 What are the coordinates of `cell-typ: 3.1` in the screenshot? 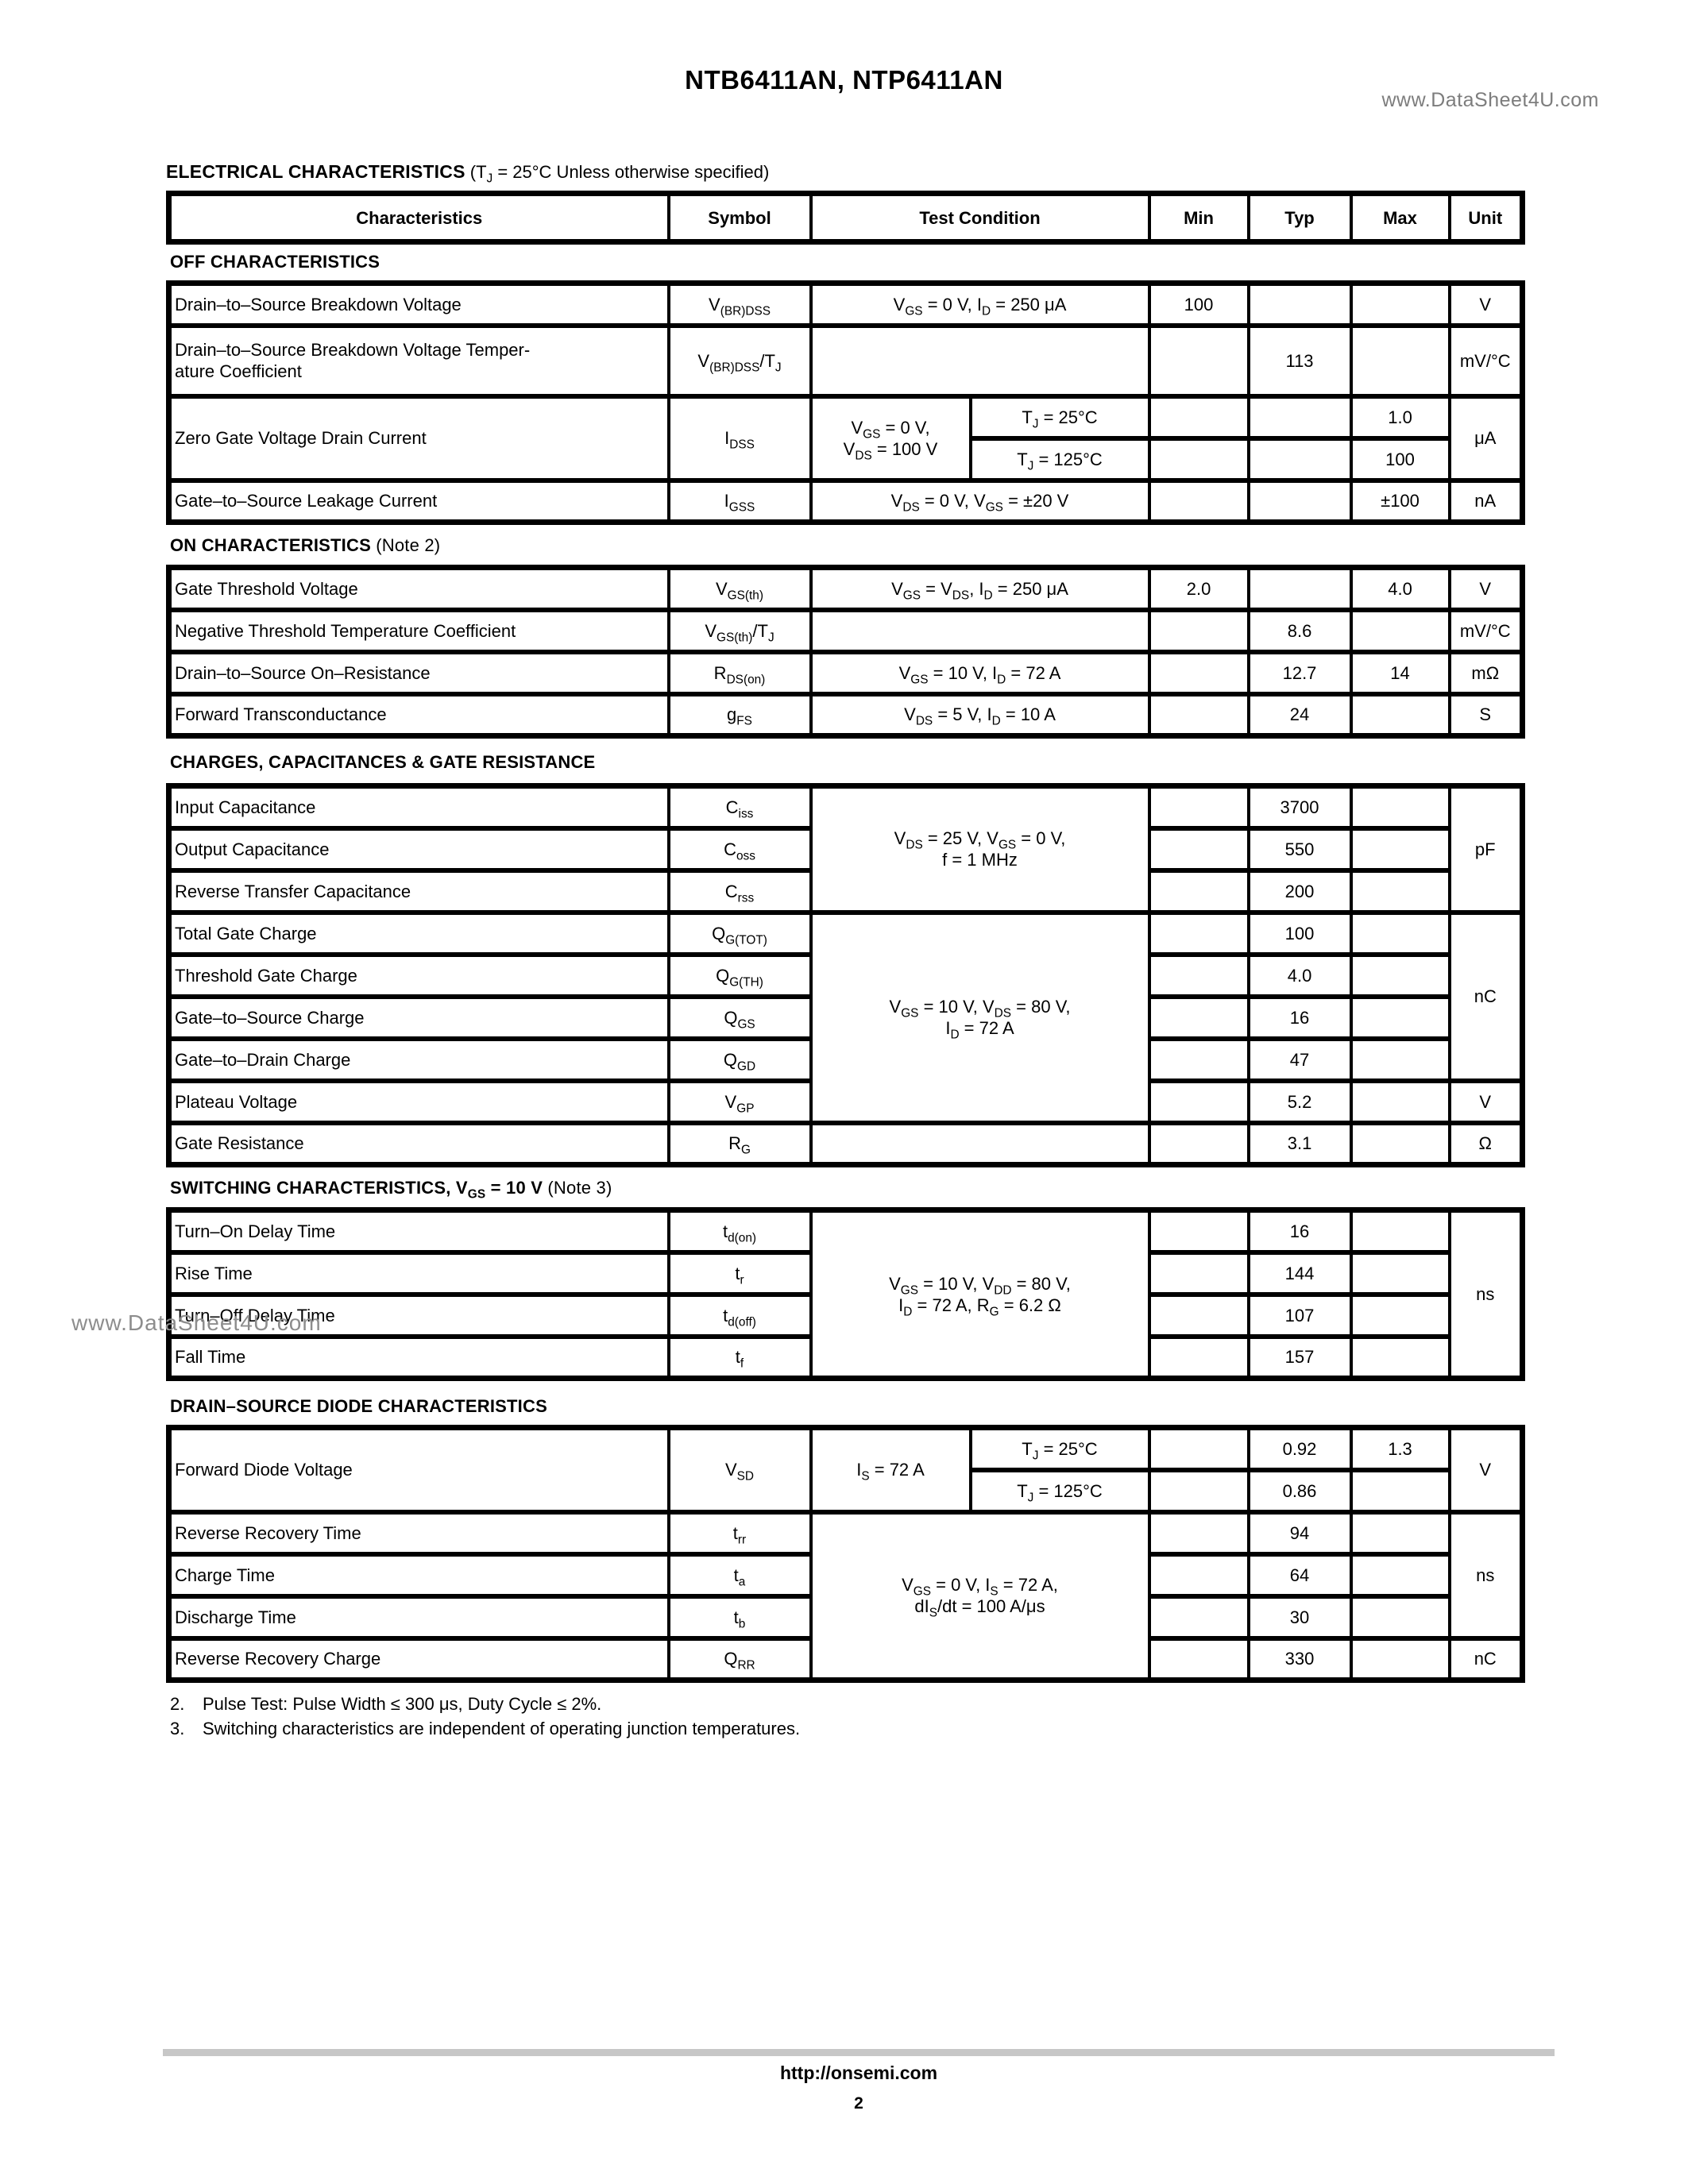 It's located at (1299, 1143).